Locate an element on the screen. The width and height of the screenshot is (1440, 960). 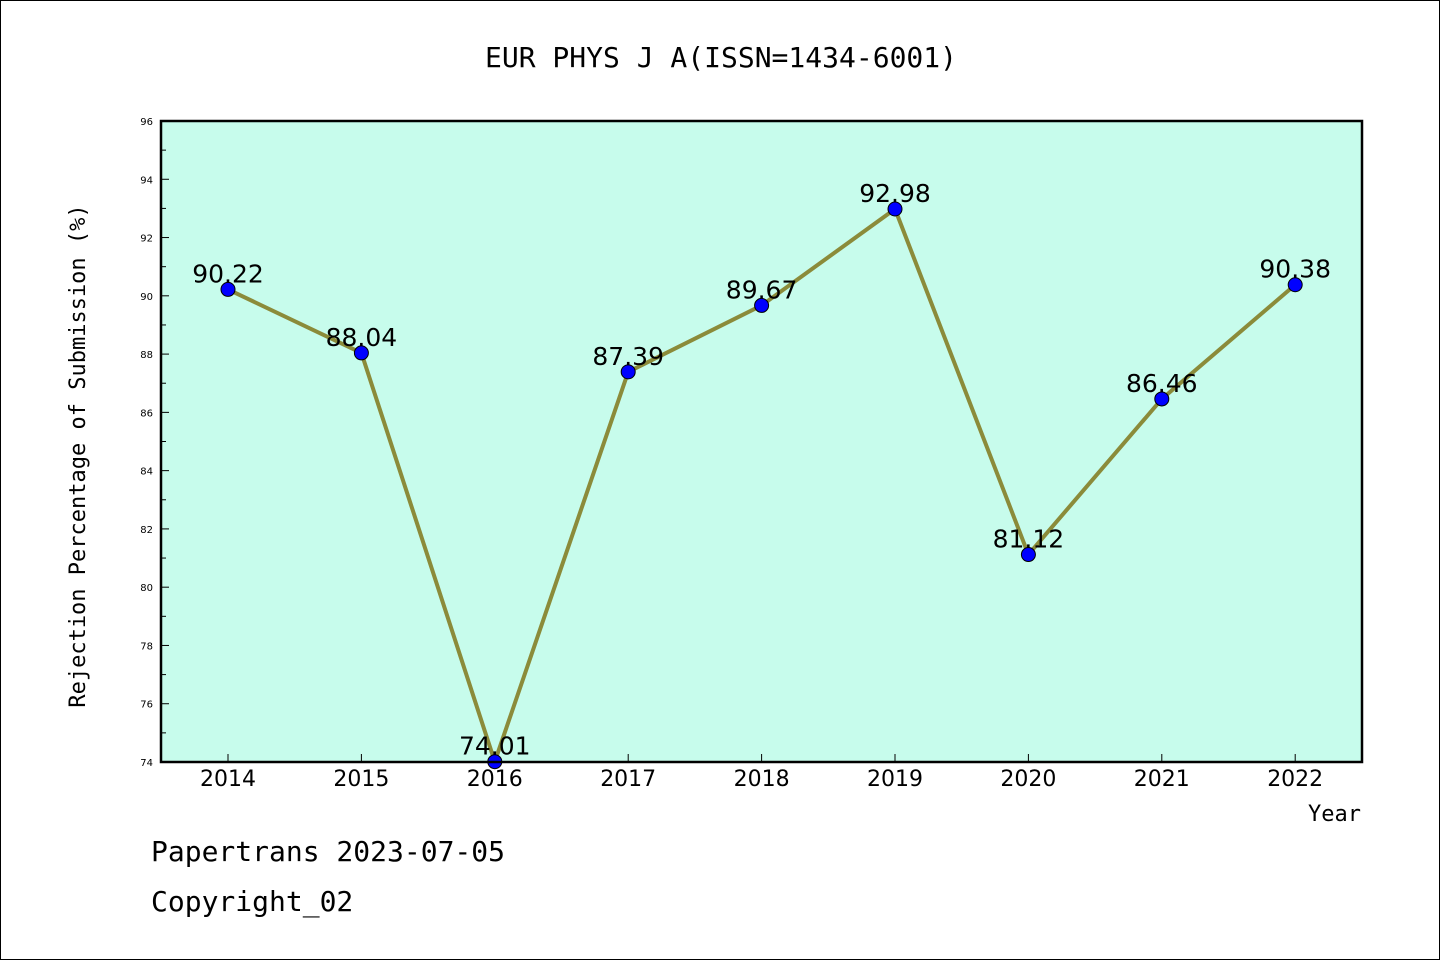
data-point-2017 is located at coordinates (628, 372).